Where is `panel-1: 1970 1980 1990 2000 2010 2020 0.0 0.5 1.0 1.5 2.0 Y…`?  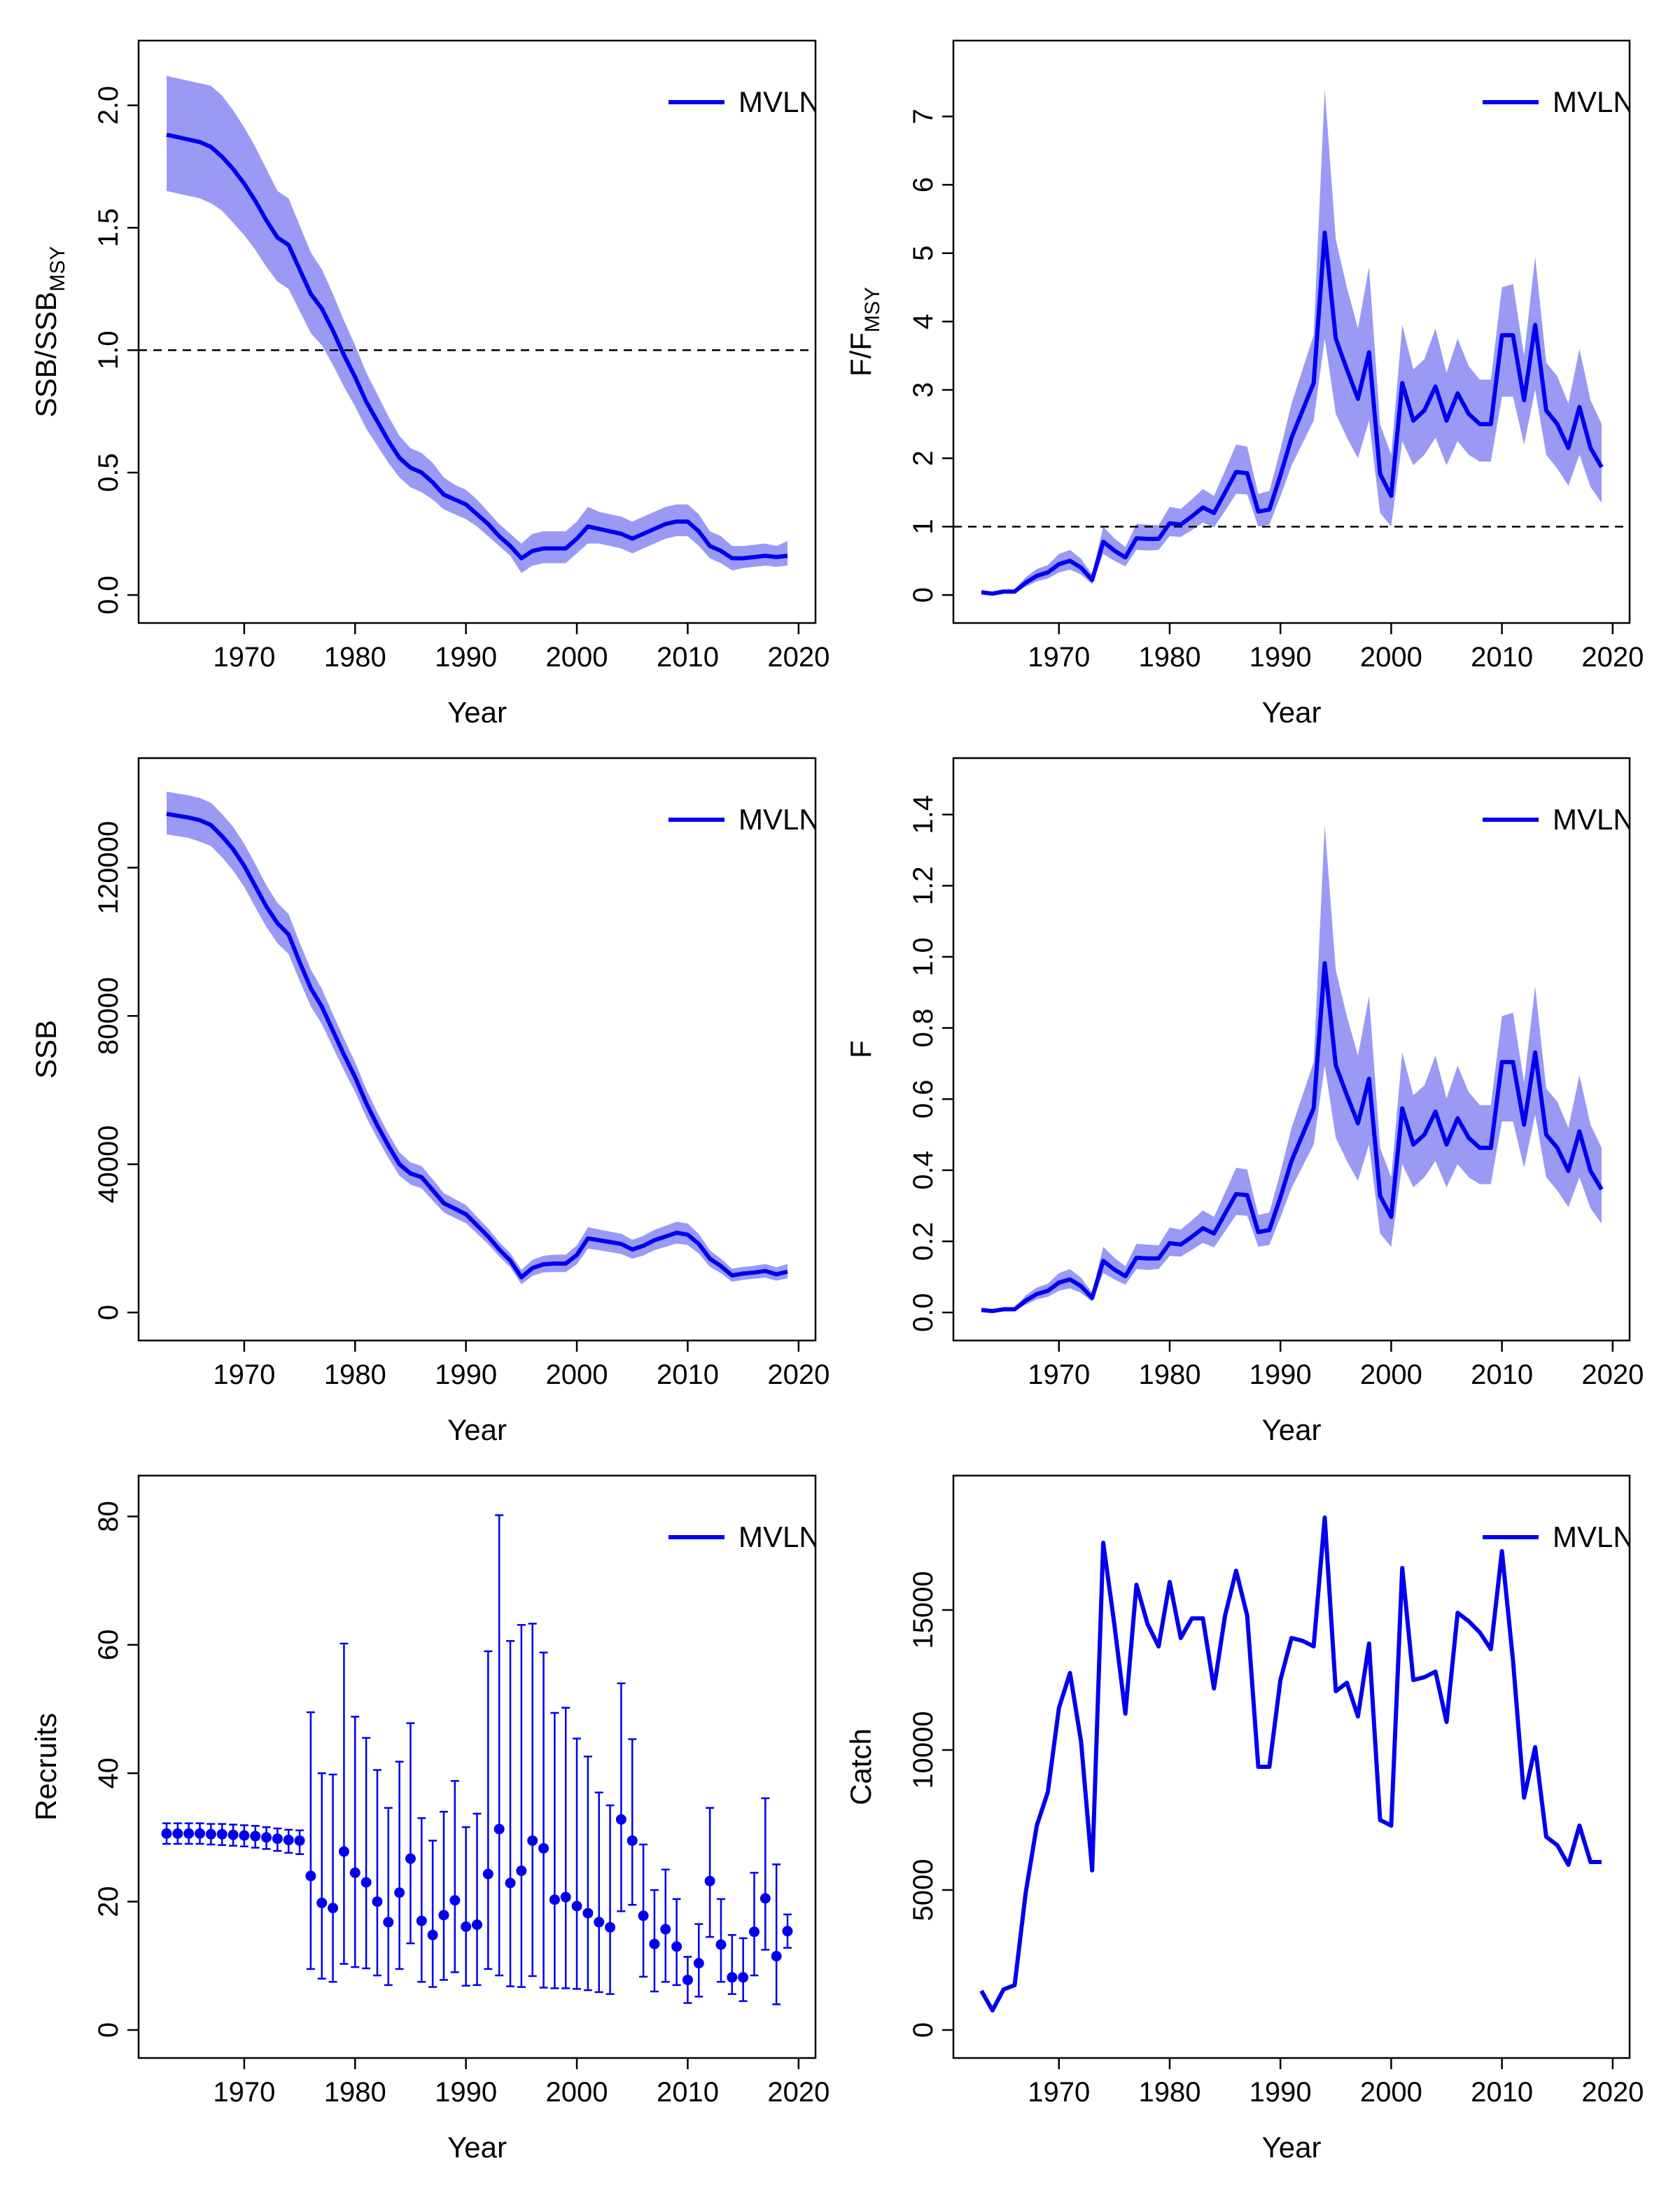
panel-1: 1970 1980 1990 2000 2010 2020 0.0 0.5 1.0 1.5 2.0 Y… is located at coordinates (429, 384).